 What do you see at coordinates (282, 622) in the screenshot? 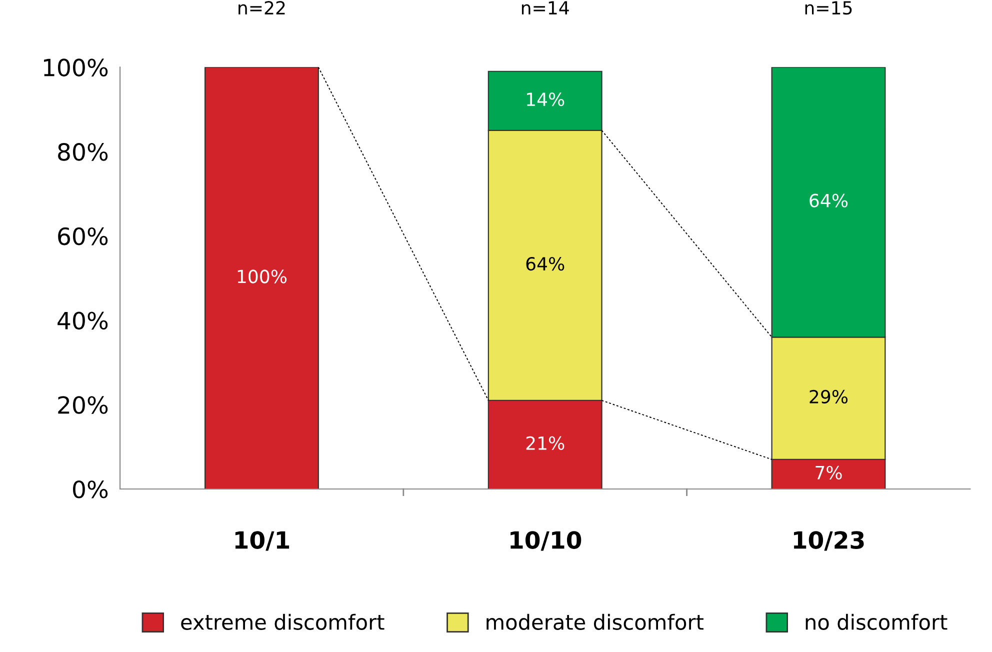
I see `legend-label: extreme discomfort` at bounding box center [282, 622].